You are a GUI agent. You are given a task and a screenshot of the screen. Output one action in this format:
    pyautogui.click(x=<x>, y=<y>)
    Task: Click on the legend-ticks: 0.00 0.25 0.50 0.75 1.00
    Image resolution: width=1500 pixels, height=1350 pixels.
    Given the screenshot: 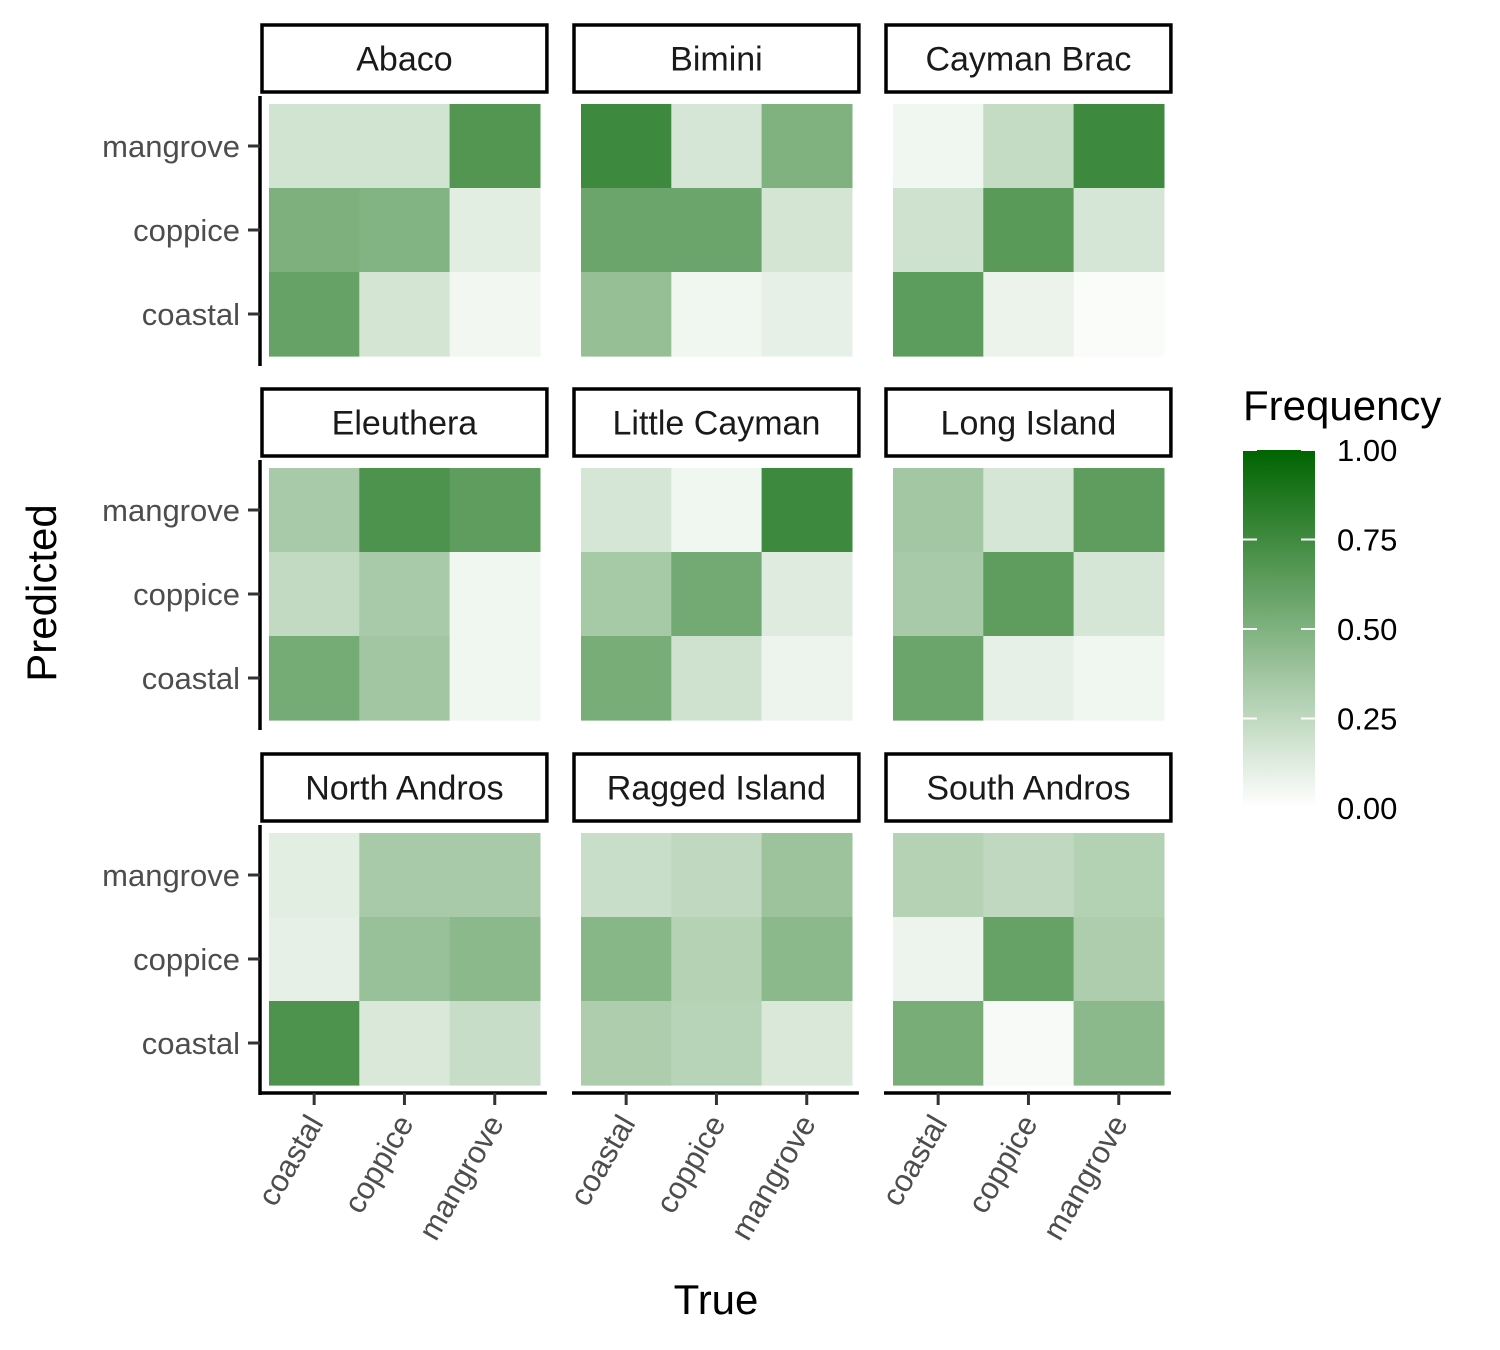 What is the action you would take?
    pyautogui.click(x=1320, y=629)
    